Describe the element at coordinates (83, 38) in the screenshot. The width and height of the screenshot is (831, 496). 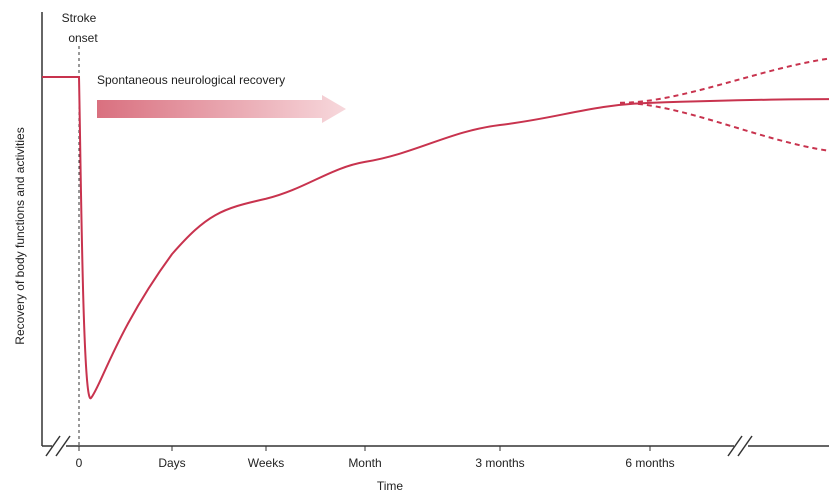
I see `stroke-onset-label-line2: onset` at that location.